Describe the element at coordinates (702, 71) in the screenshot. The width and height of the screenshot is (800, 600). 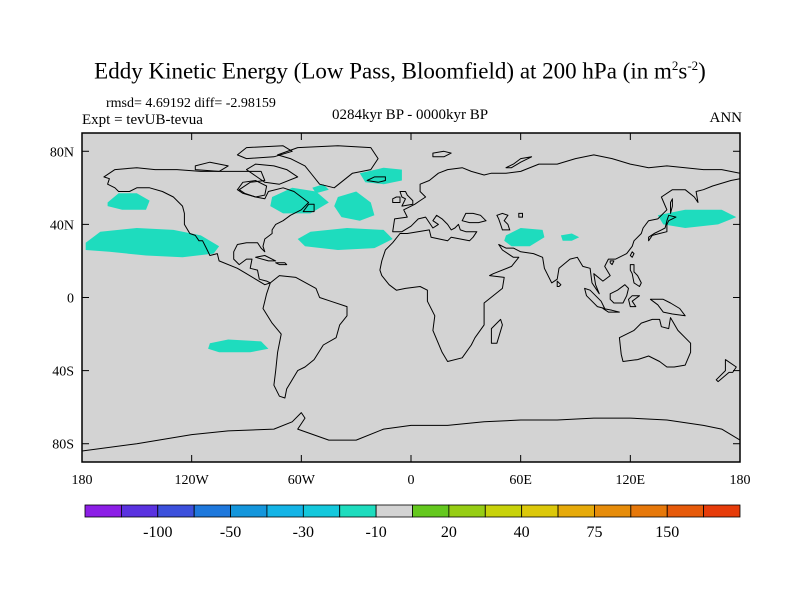
I see `title-end: )` at that location.